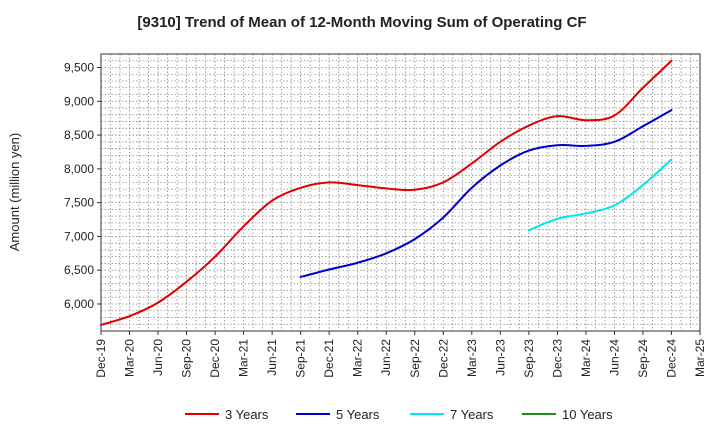  Describe the element at coordinates (443, 358) in the screenshot. I see `x-tick-label: Dec-22` at that location.